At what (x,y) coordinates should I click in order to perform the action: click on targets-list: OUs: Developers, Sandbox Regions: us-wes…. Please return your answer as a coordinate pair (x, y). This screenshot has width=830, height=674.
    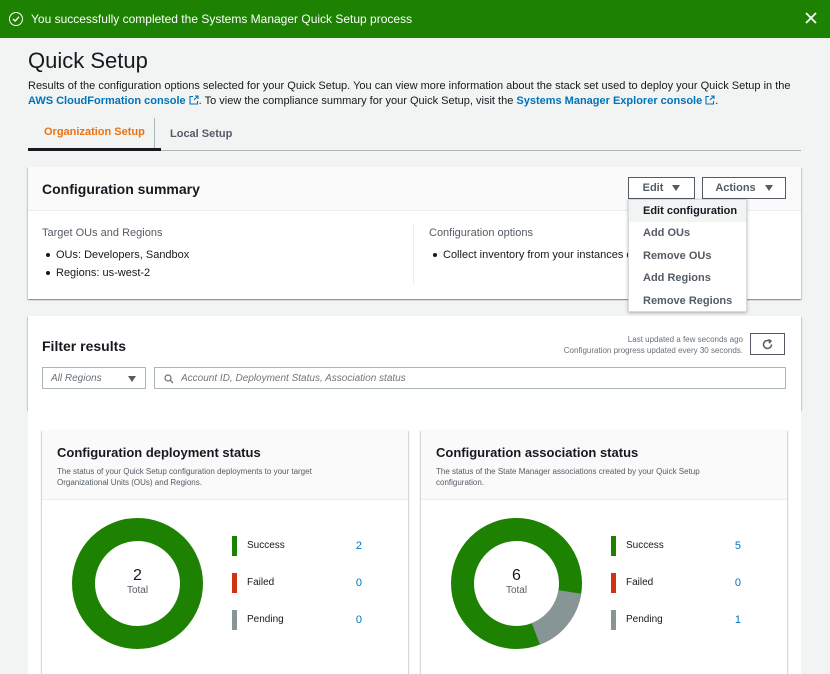
    Looking at the image, I should click on (115, 264).